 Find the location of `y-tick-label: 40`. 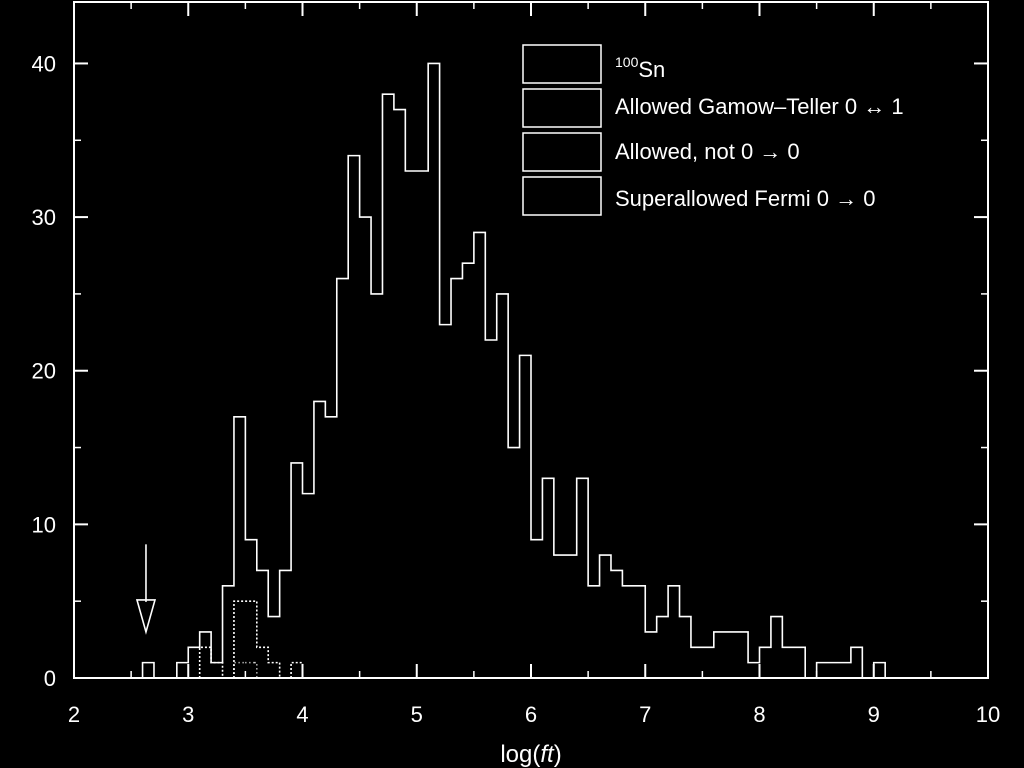

y-tick-label: 40 is located at coordinates (44, 63).